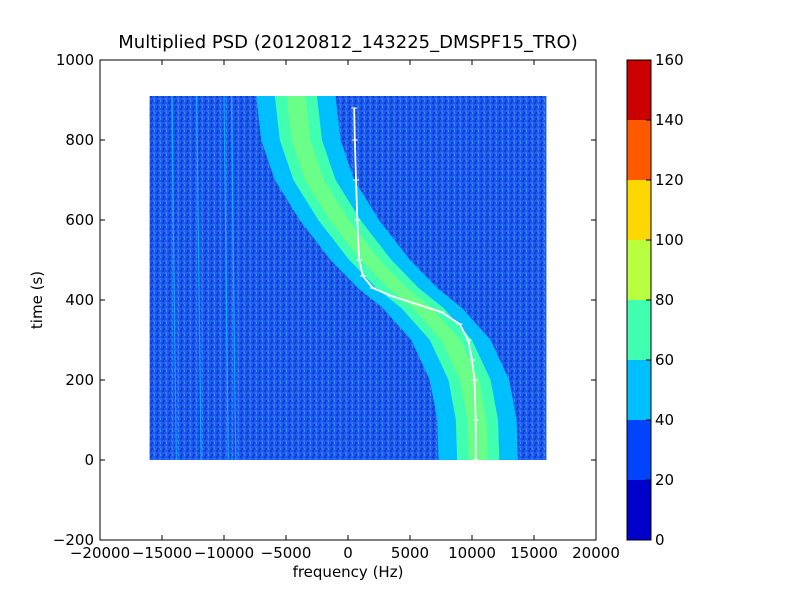  What do you see at coordinates (664, 480) in the screenshot?
I see `colorbar-tick-label: 20` at bounding box center [664, 480].